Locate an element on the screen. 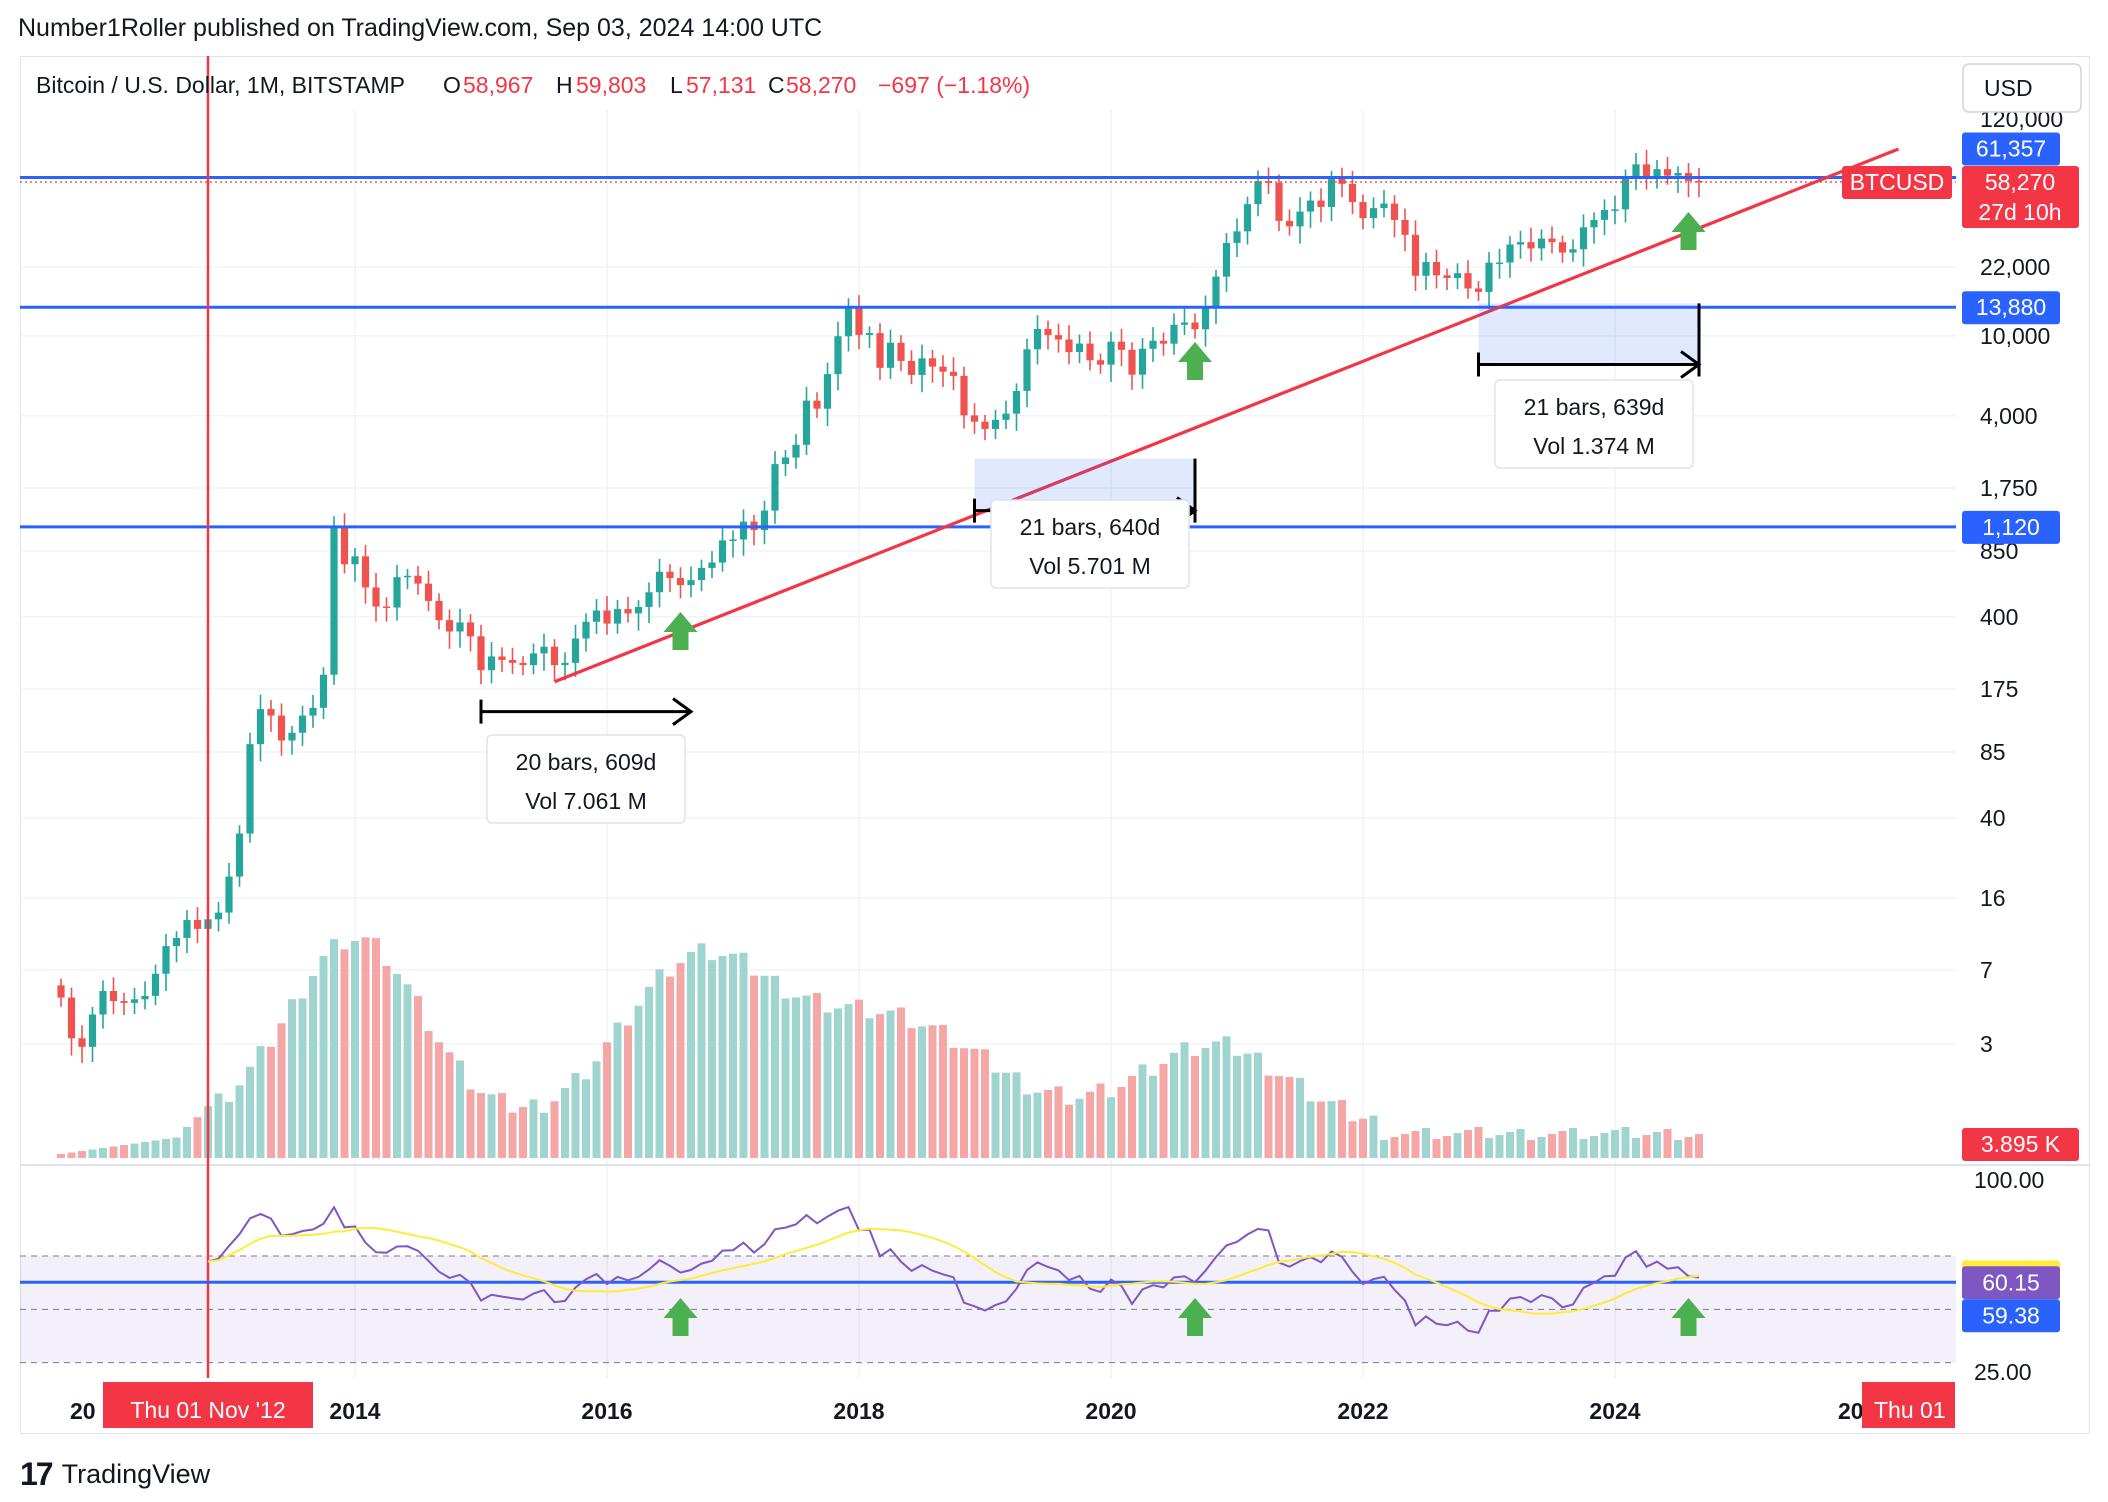 The image size is (2108, 1502). rsi-tick-label: 100.00 is located at coordinates (2009, 1180).